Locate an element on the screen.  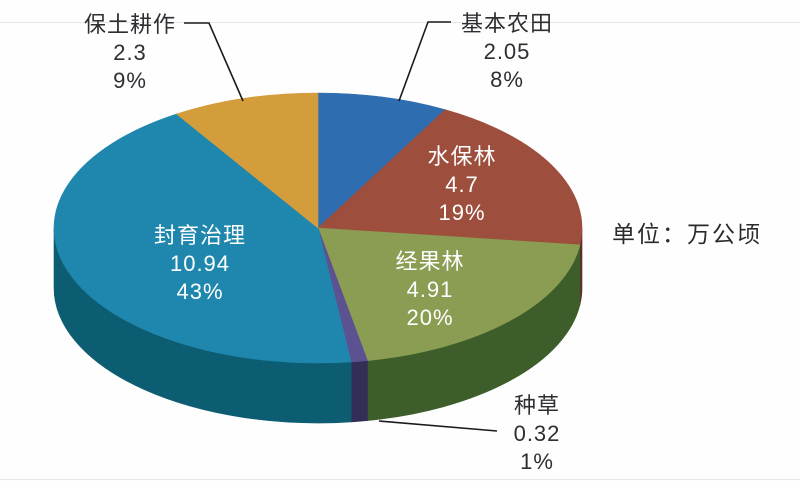
pie-slice-top-shuibaolin is located at coordinates (450, 177).